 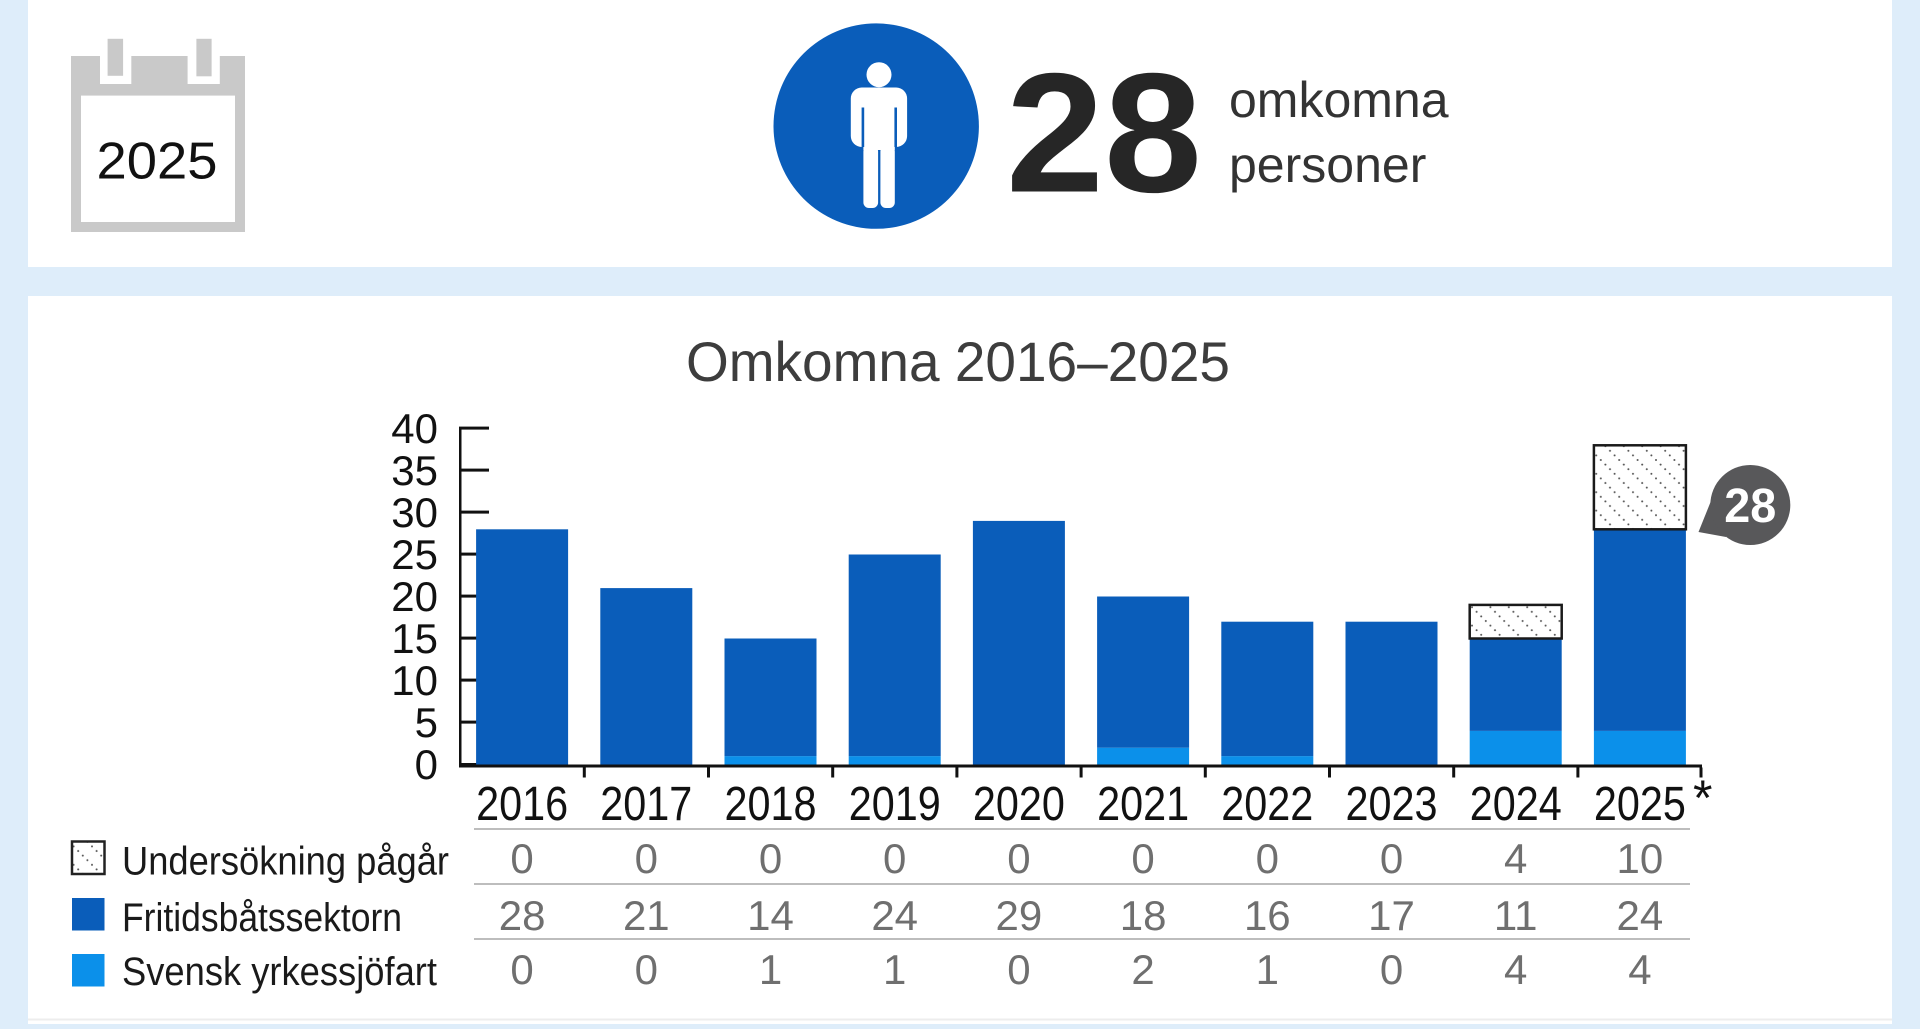 I want to click on svg-text: 2021, so click(x=1143, y=804).